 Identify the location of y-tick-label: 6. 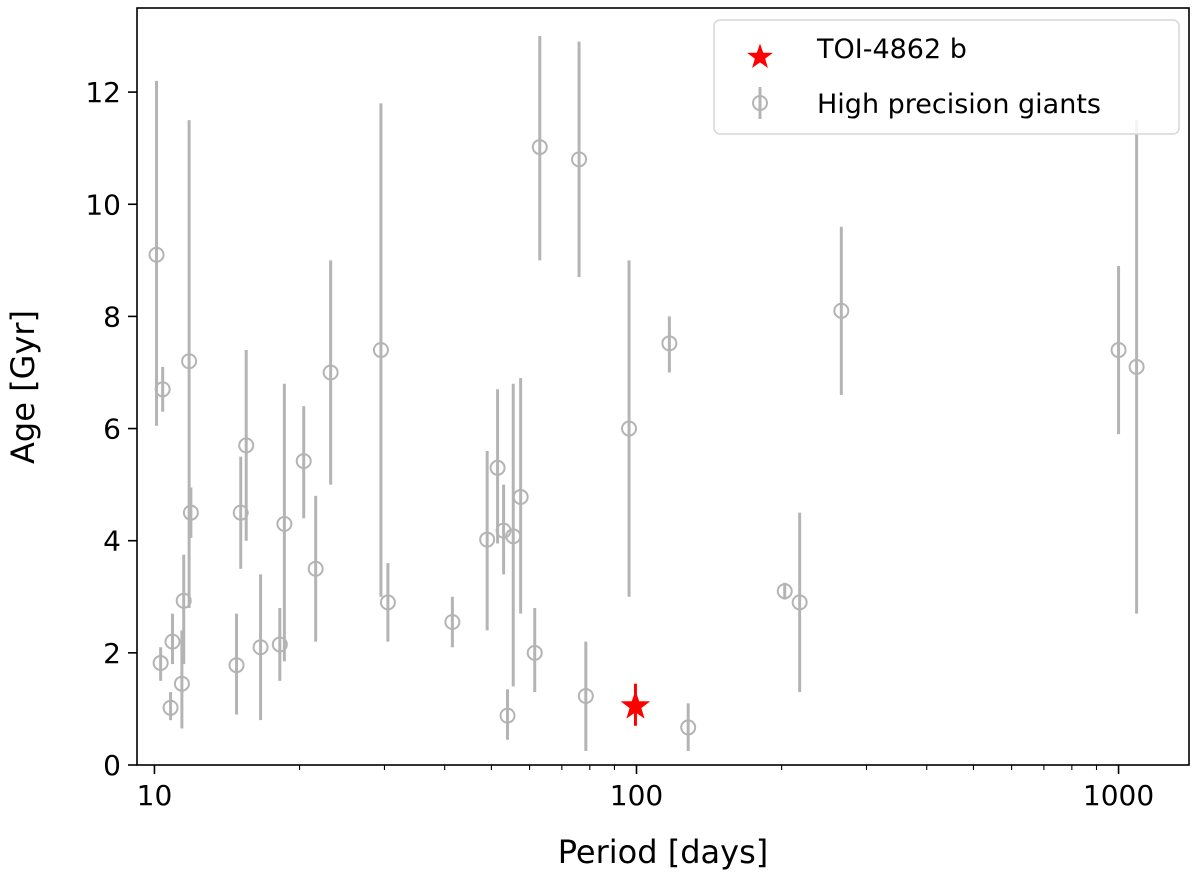
(112, 429).